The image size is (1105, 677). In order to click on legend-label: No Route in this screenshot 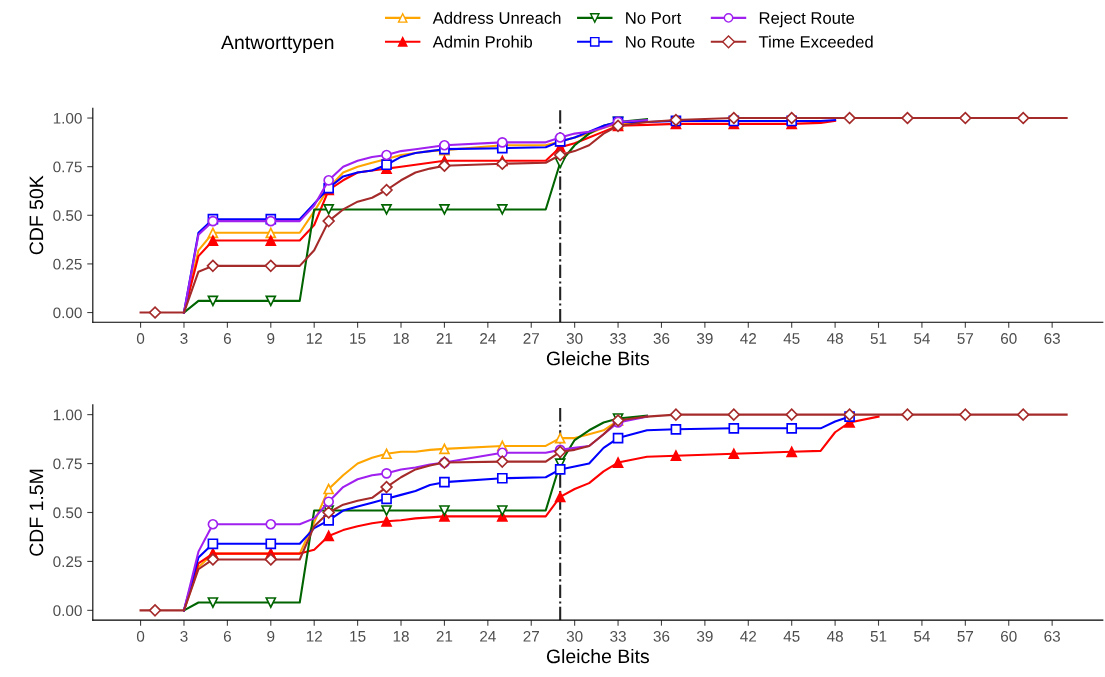, I will do `click(660, 42)`.